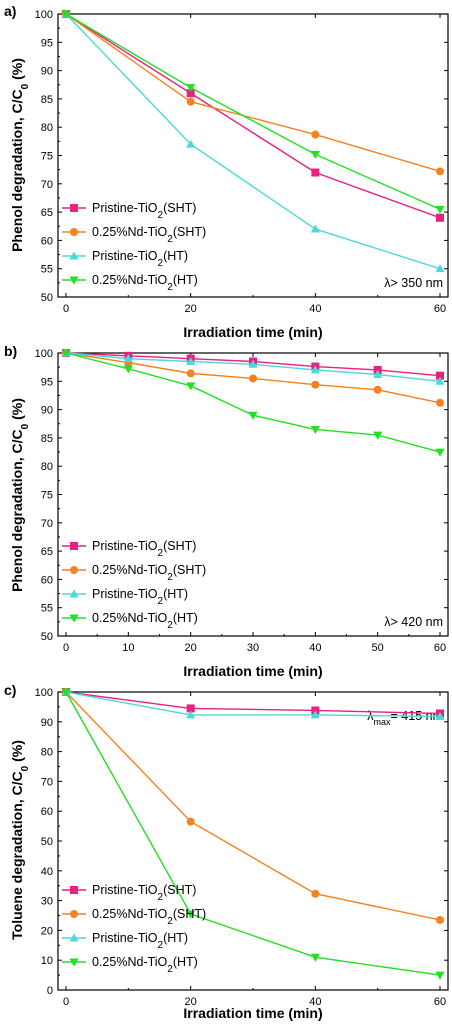 The height and width of the screenshot is (1024, 452). I want to click on panel-label: a), so click(10, 11).